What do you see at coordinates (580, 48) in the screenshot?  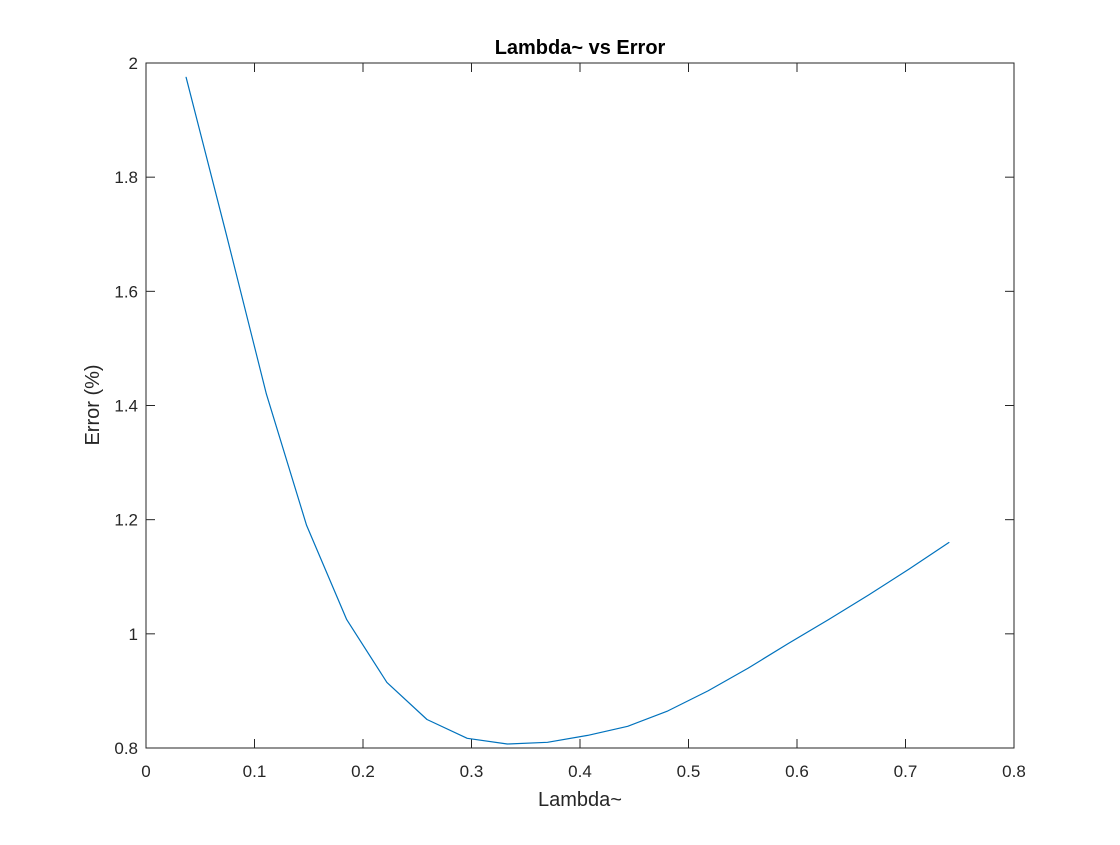 I see `chart-title: Lambda~ vs Error` at bounding box center [580, 48].